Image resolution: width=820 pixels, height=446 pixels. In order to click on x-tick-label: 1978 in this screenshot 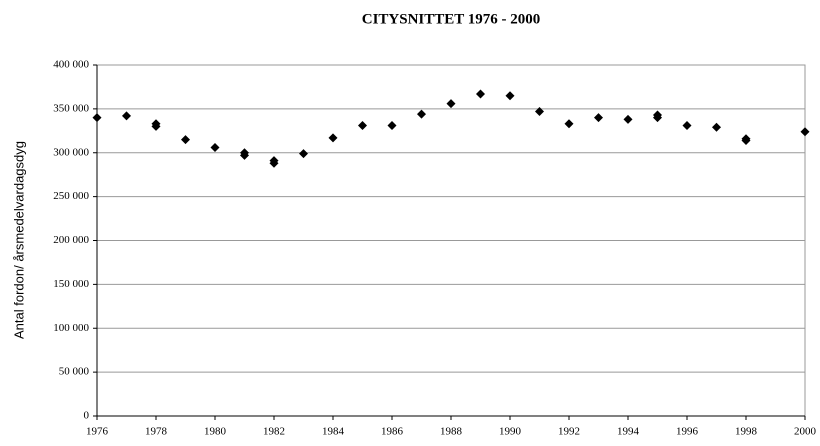, I will do `click(156, 432)`.